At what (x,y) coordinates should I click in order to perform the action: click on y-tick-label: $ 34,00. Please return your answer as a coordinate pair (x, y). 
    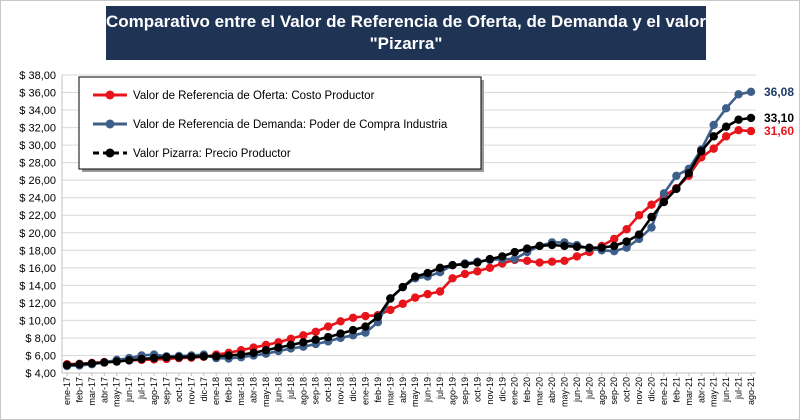
    Looking at the image, I should click on (37, 111).